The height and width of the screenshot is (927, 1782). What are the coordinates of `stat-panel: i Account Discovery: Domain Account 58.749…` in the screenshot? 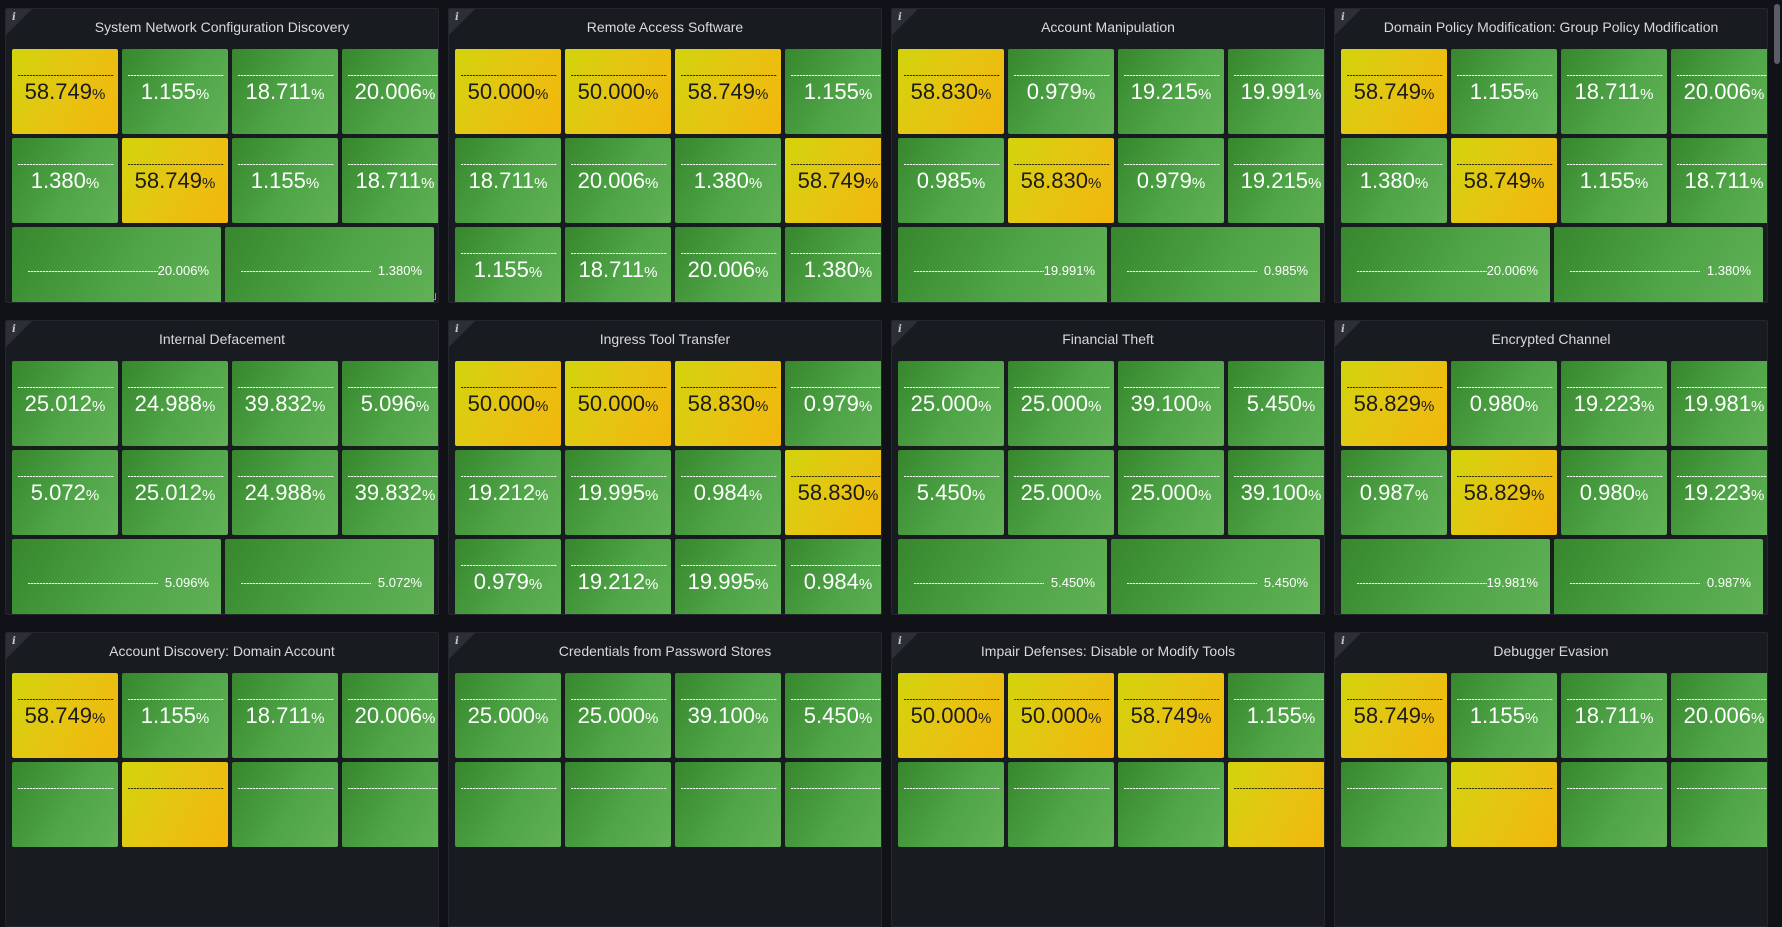 It's located at (222, 779).